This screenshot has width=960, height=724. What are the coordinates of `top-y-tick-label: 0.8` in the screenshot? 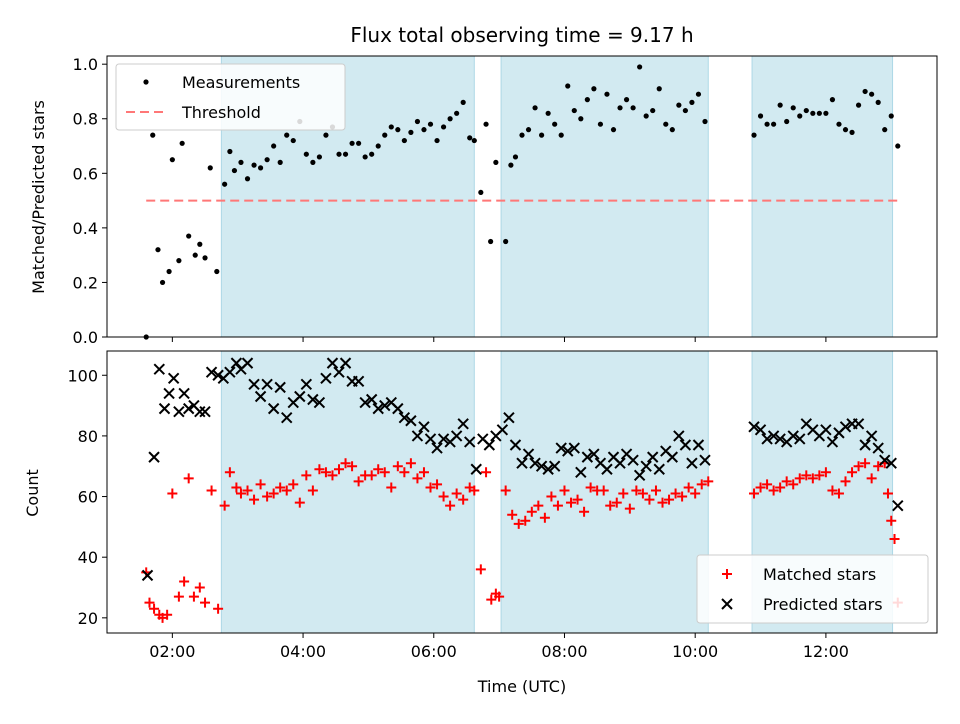 It's located at (85, 119).